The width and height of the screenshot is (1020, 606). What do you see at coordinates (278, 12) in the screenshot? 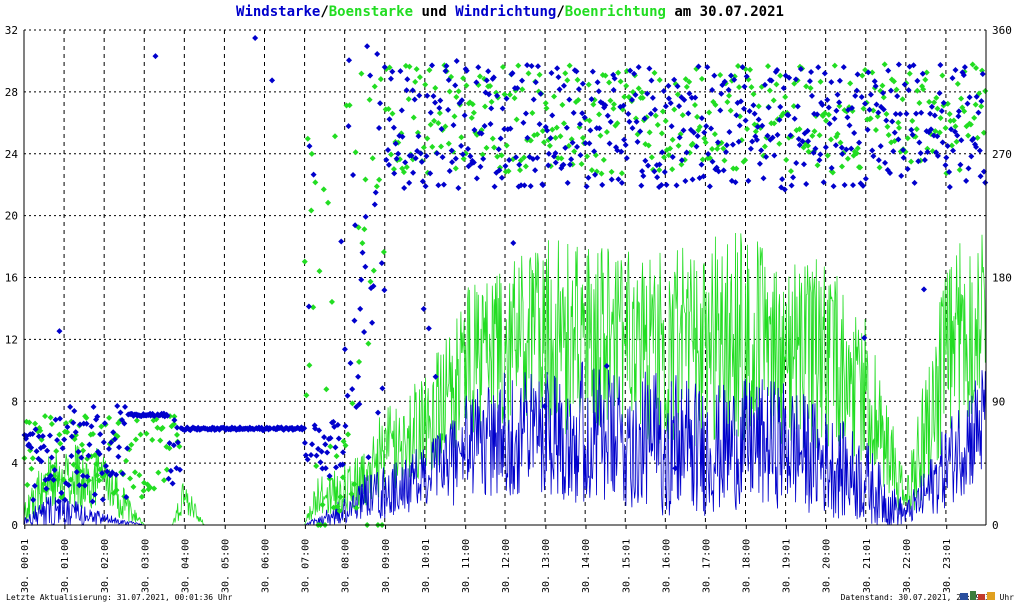
I see `title-windstarke: Windstarke` at bounding box center [278, 12].